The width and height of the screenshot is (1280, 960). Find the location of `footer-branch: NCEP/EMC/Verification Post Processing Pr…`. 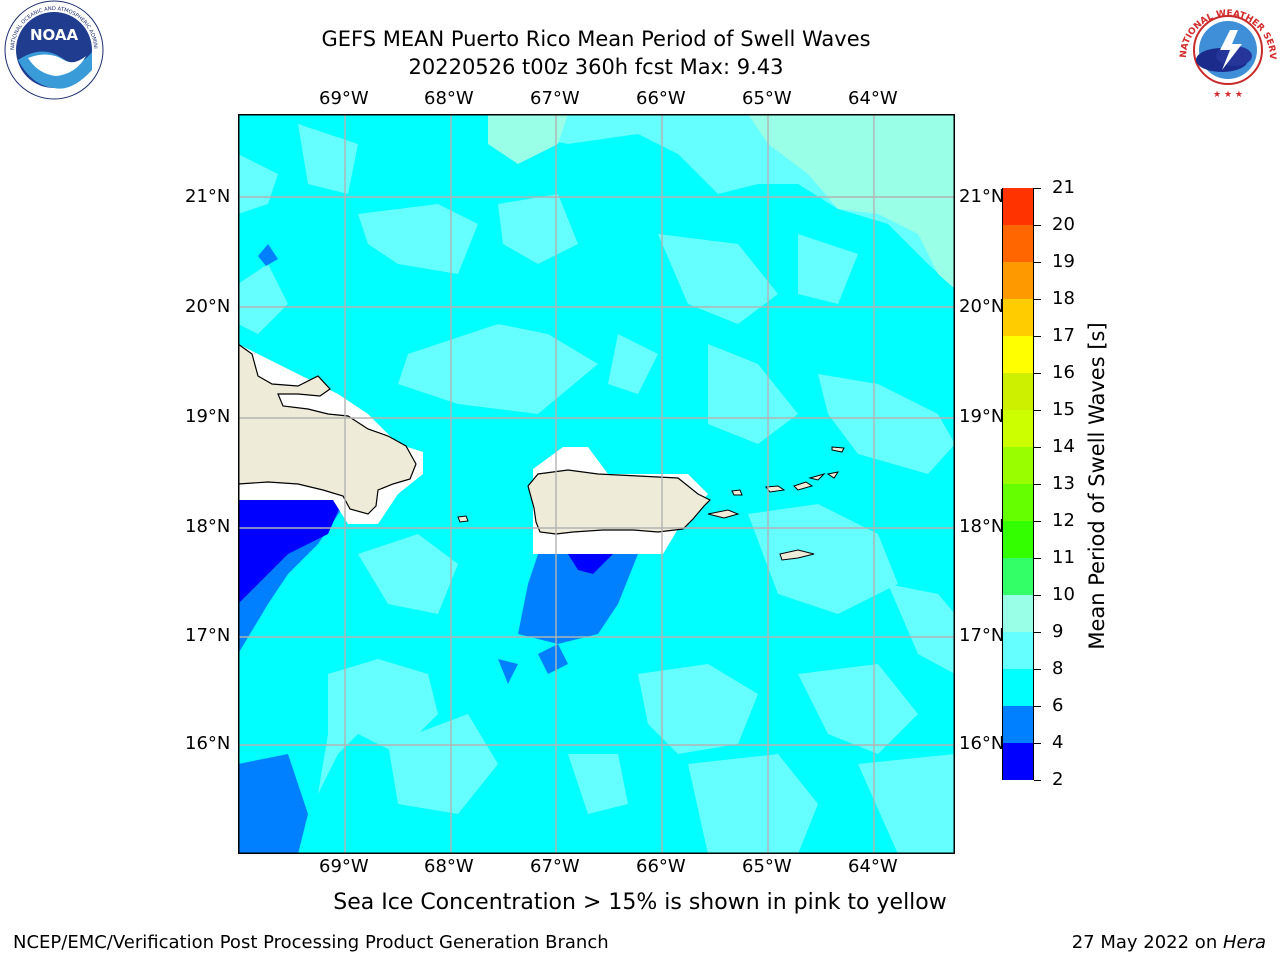

footer-branch: NCEP/EMC/Verification Post Processing Pr… is located at coordinates (311, 942).